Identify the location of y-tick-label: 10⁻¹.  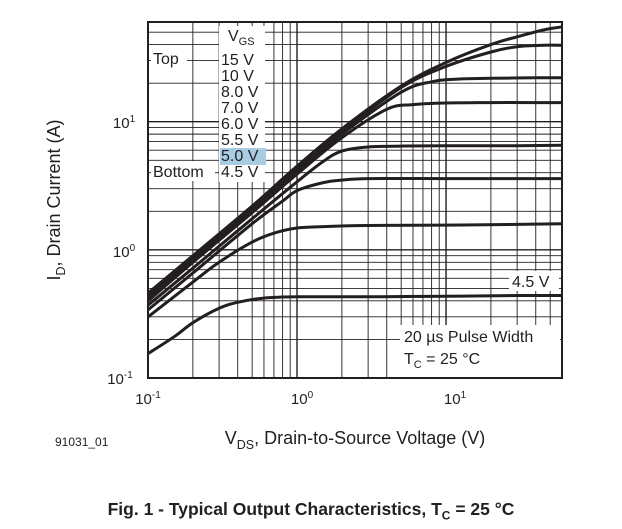
(120, 379).